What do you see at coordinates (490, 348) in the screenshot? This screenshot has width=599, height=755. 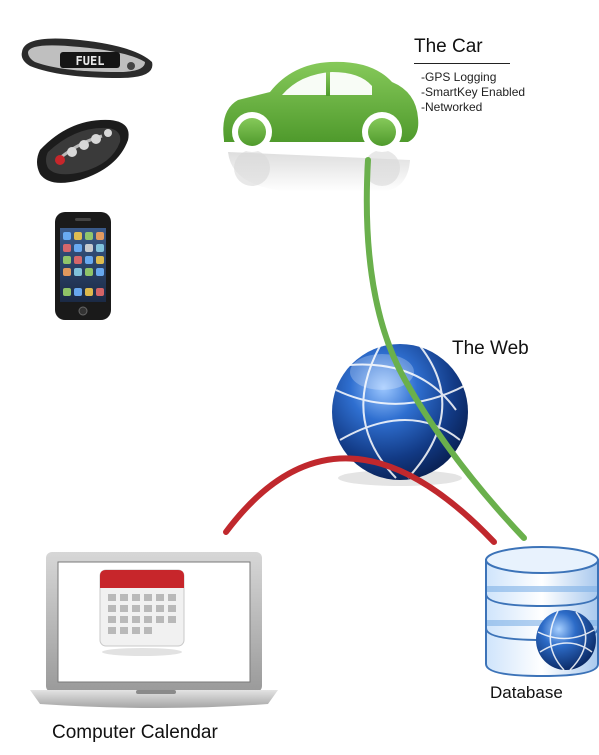 I see `web-label: The Web` at bounding box center [490, 348].